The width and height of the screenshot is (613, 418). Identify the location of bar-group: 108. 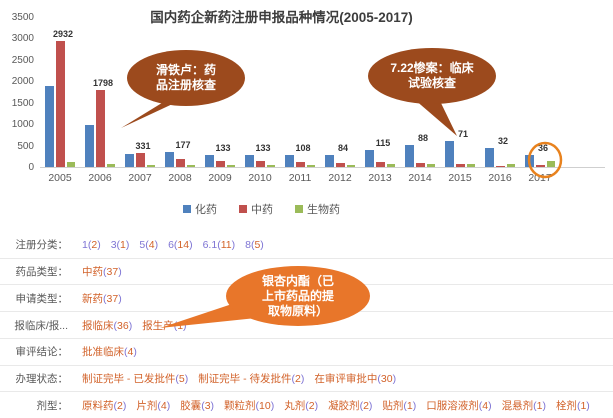
(300, 92).